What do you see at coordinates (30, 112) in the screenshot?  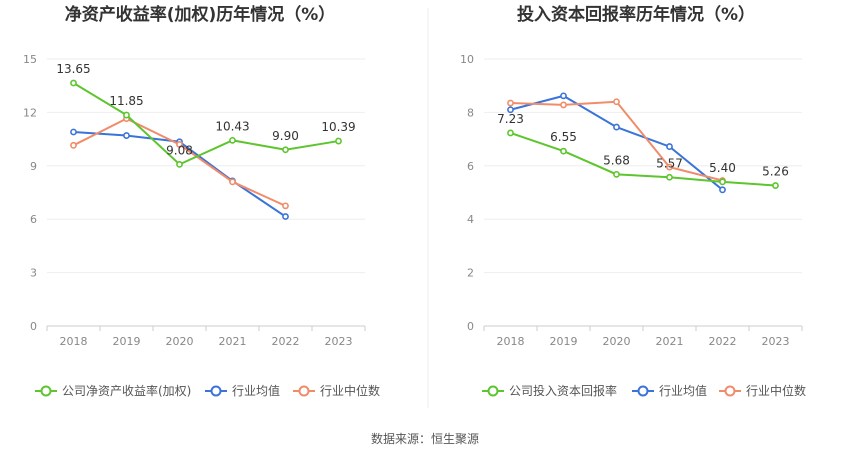 I see `y-tick-label: 12` at bounding box center [30, 112].